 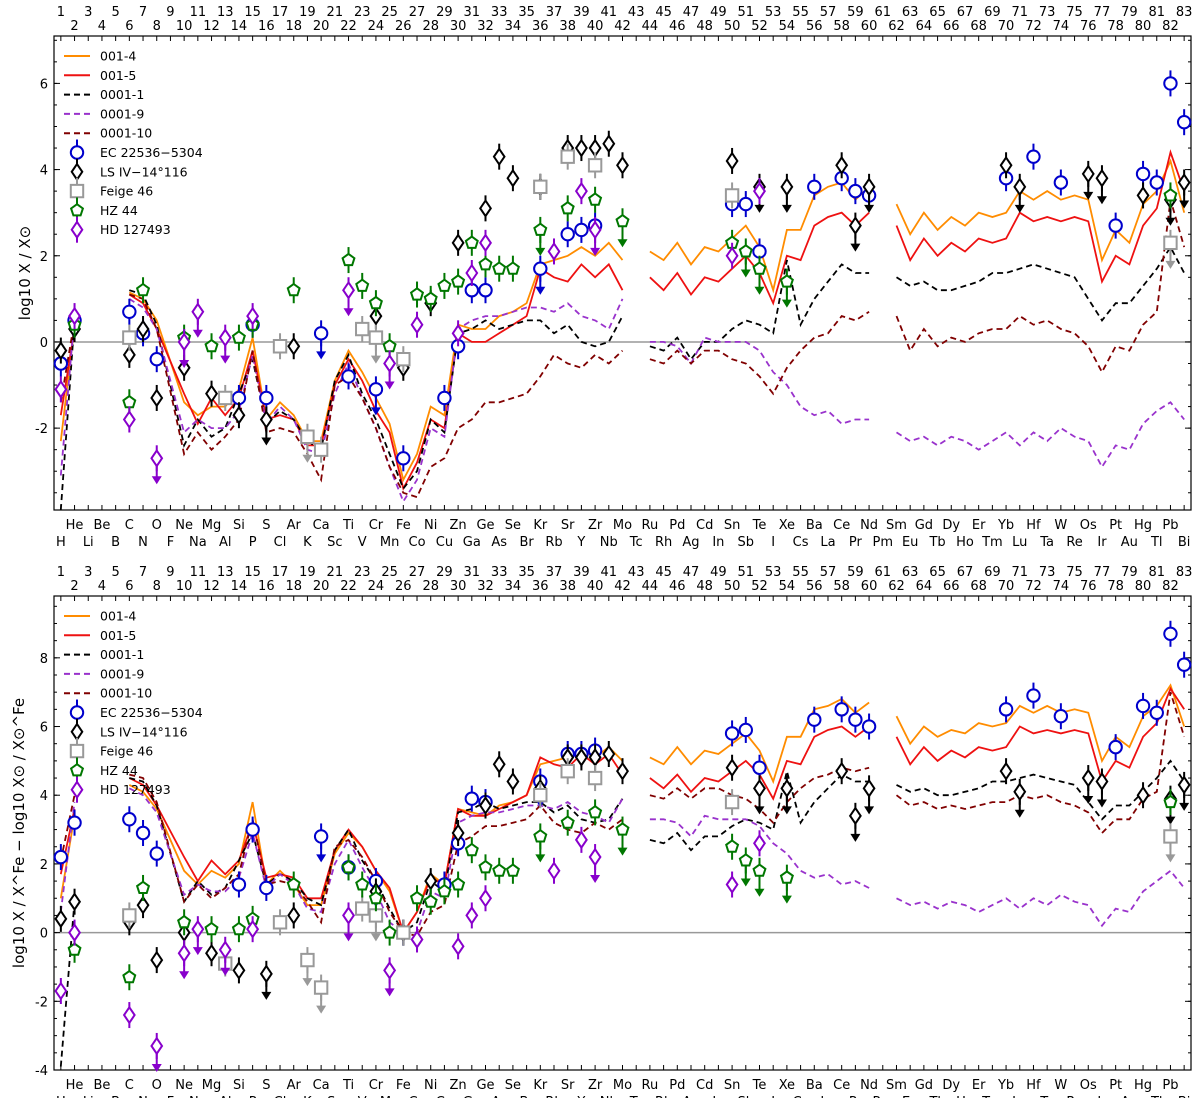 I want to click on x-tick-top: 62, so click(x=896, y=26).